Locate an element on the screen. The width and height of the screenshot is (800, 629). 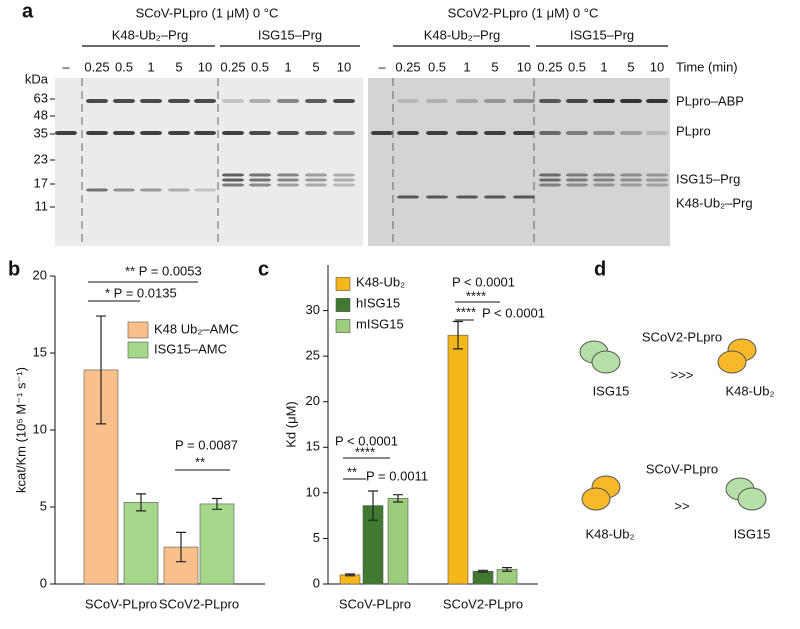
x-tick-label: SCoV2-PLpro is located at coordinates (483, 603).